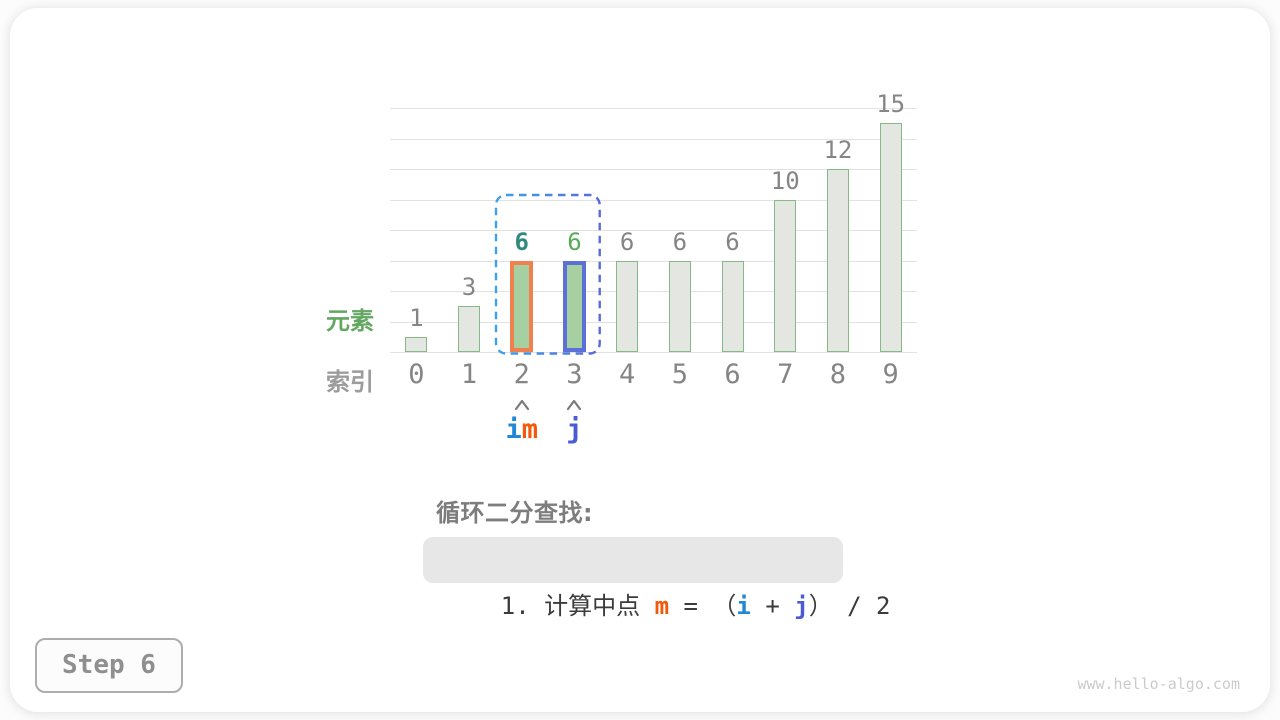  I want to click on pointer-label: im, so click(522, 430).